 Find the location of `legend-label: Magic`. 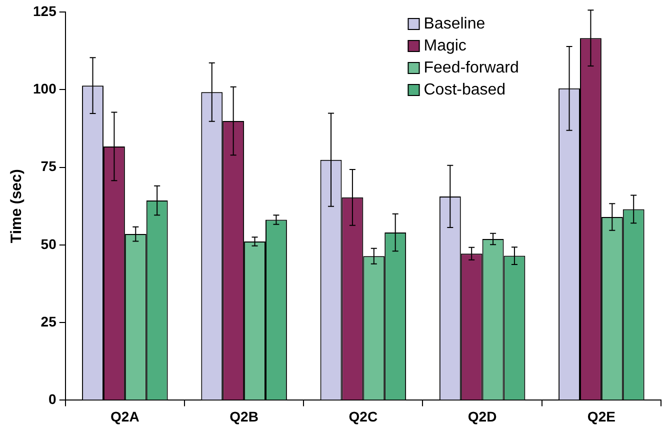

legend-label: Magic is located at coordinates (445, 45).